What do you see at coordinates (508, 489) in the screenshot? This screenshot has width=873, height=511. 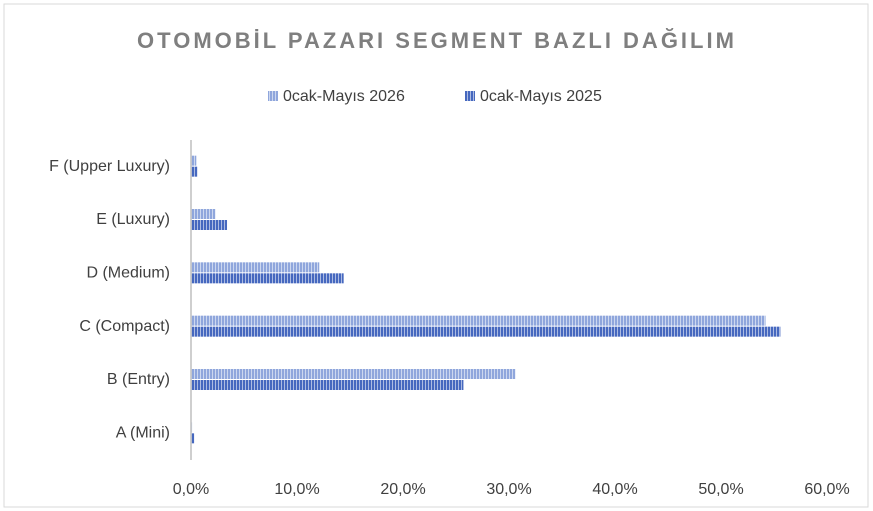 I see `x-tick-label: 30,0%` at bounding box center [508, 489].